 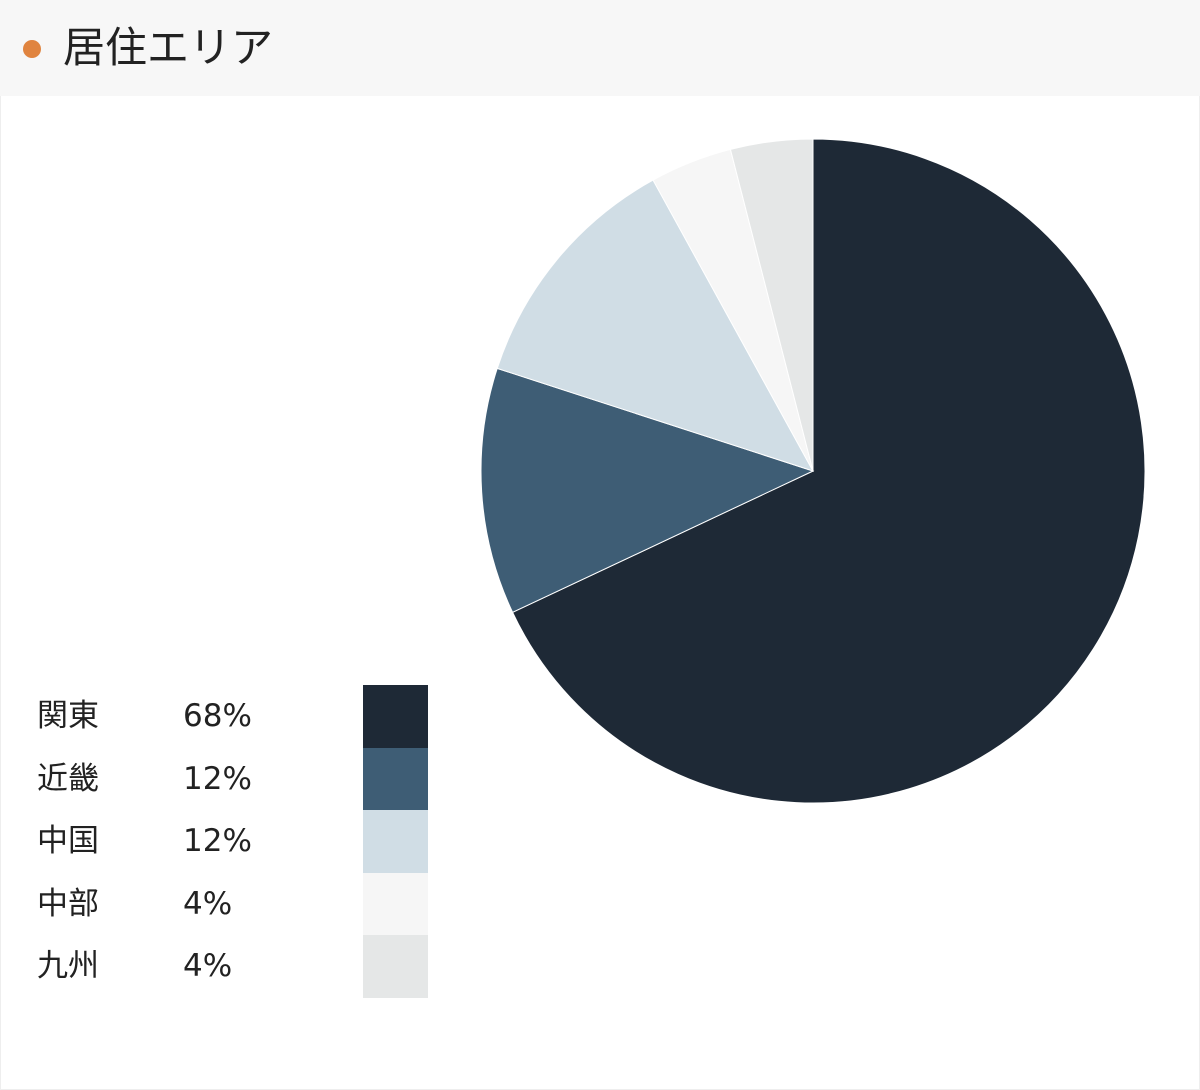 What do you see at coordinates (217, 716) in the screenshot?
I see `legend-percent: 68%` at bounding box center [217, 716].